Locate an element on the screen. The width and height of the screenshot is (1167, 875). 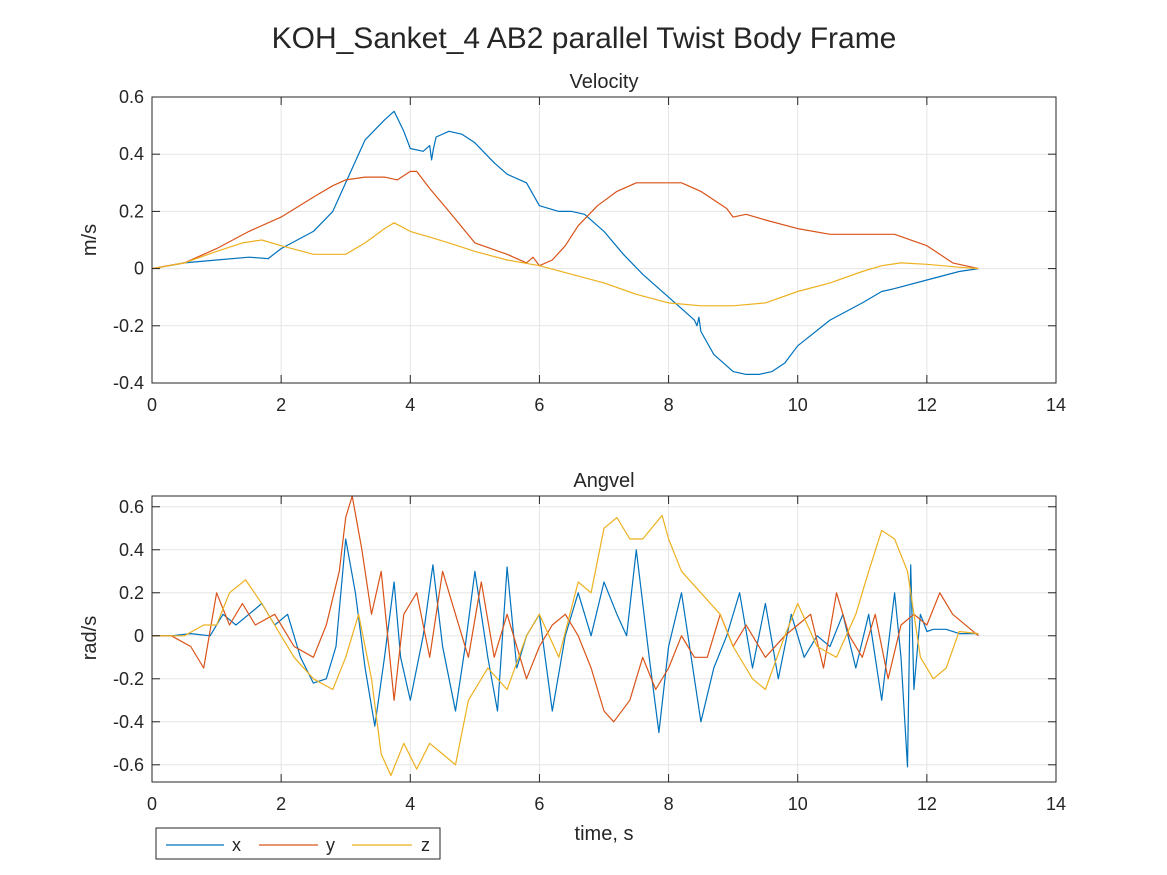
angvel-xlabel: time, s is located at coordinates (604, 834).